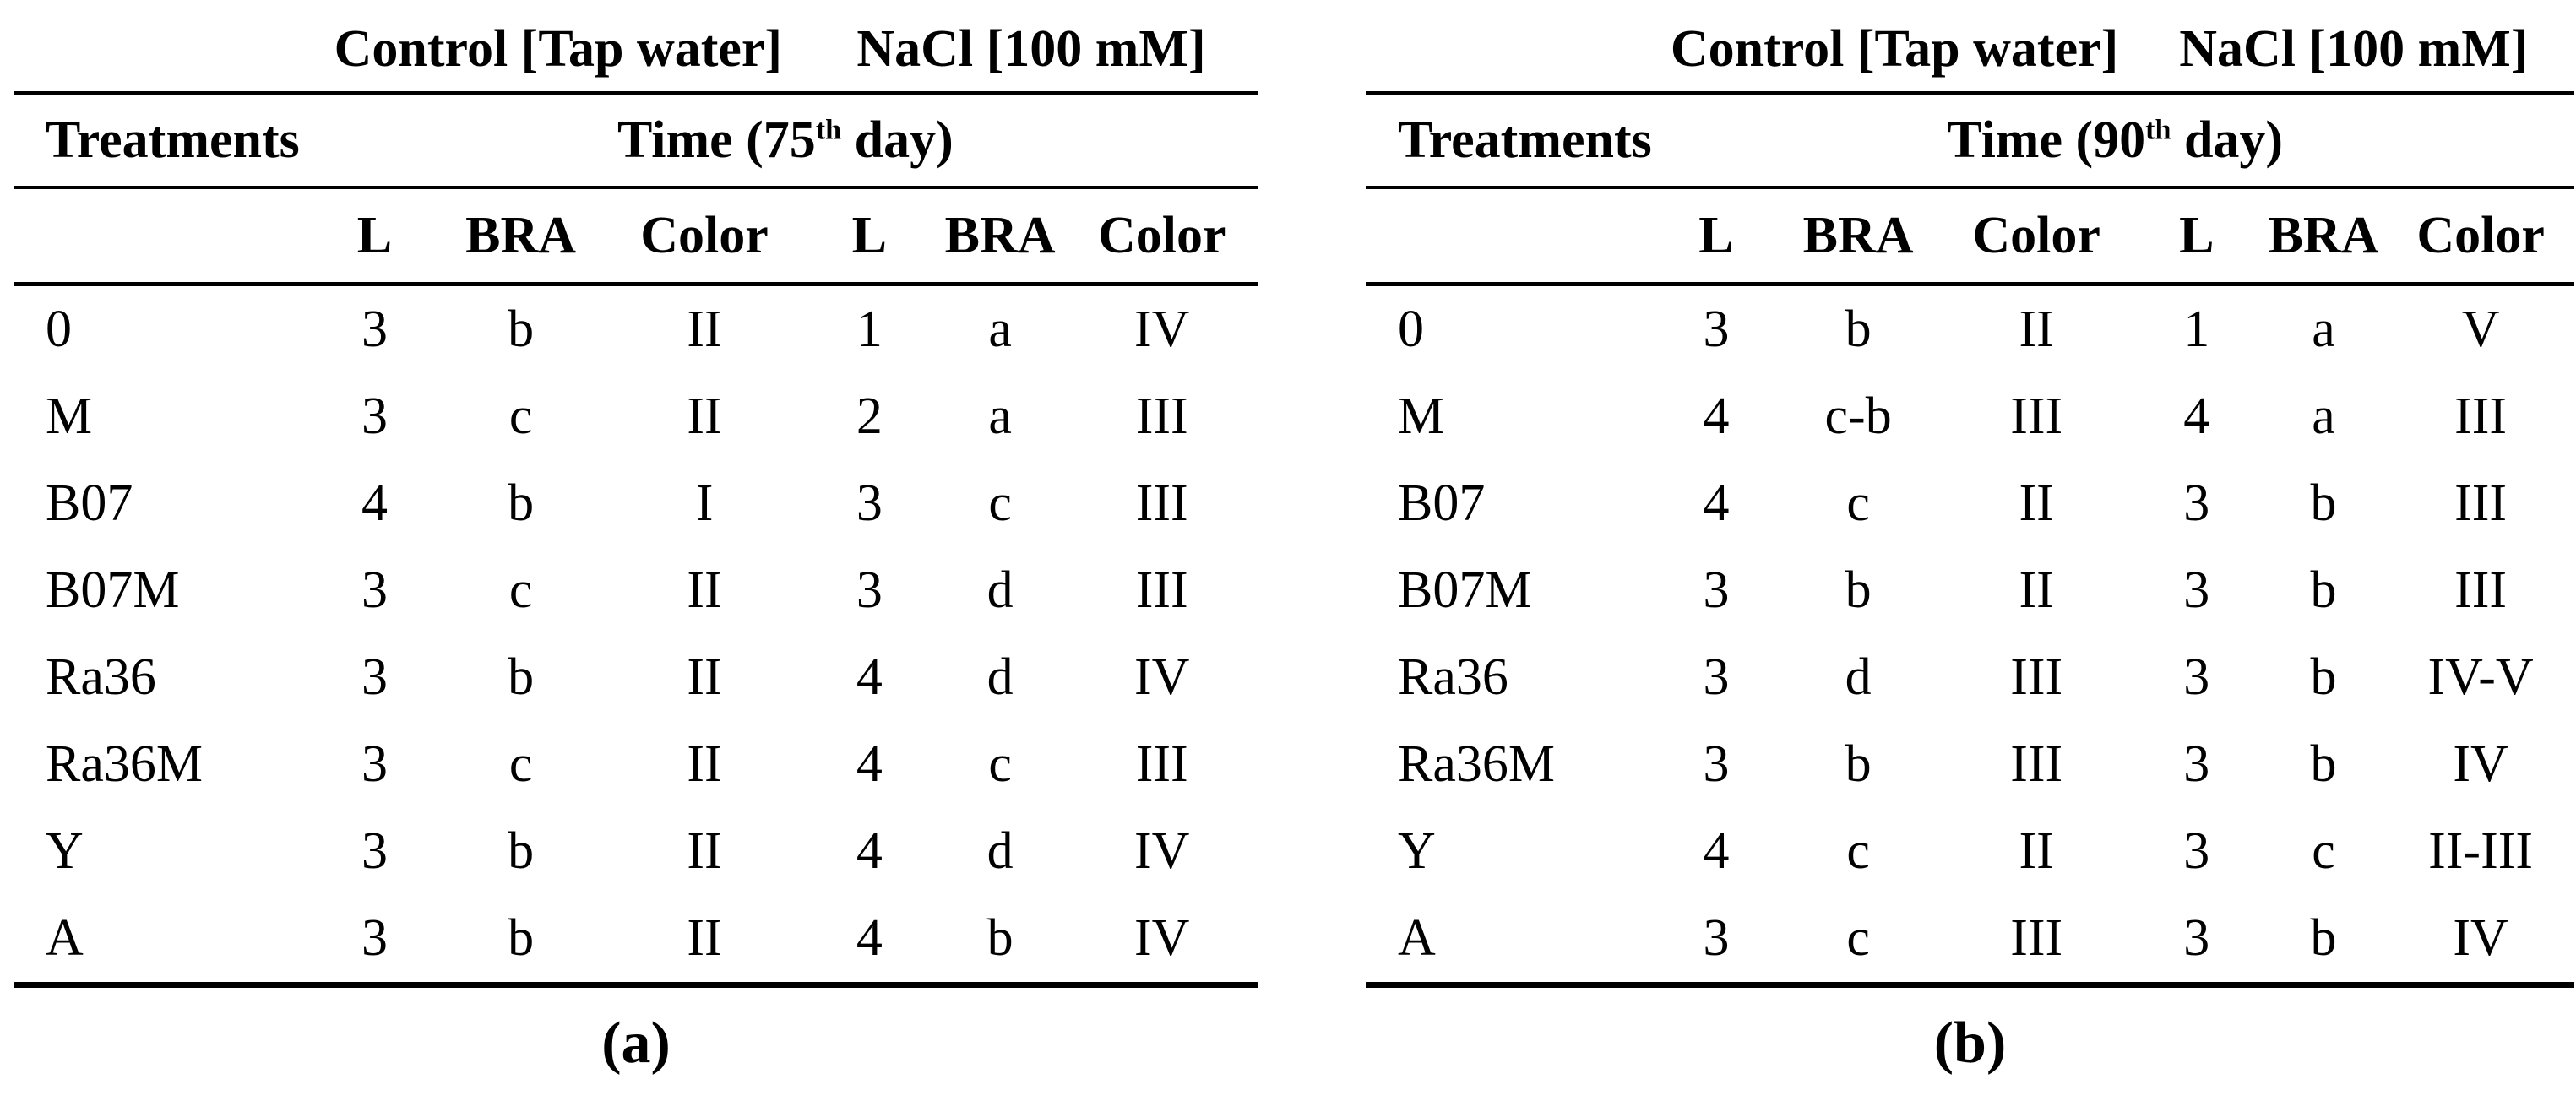 The height and width of the screenshot is (1101, 2576). I want to click on time-superscript: th, so click(828, 129).